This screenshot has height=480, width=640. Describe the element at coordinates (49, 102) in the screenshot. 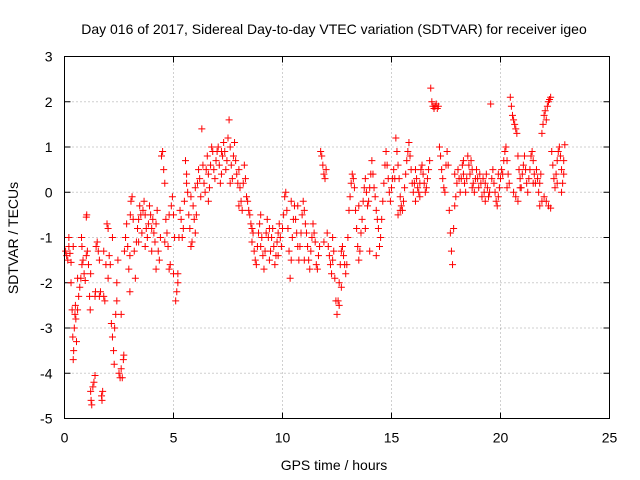

I see `y-tick-label: 2` at that location.